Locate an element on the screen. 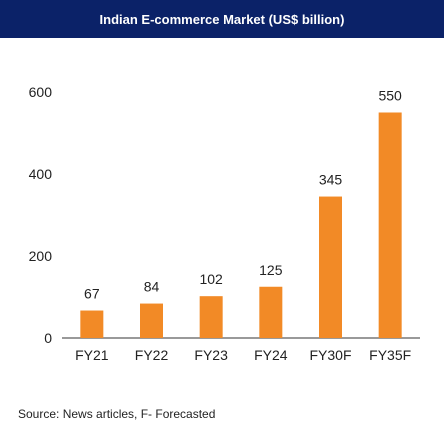  x-axis-ticks: FY21 FY22 FY23 FY24 FY30F FY35F is located at coordinates (243, 355).